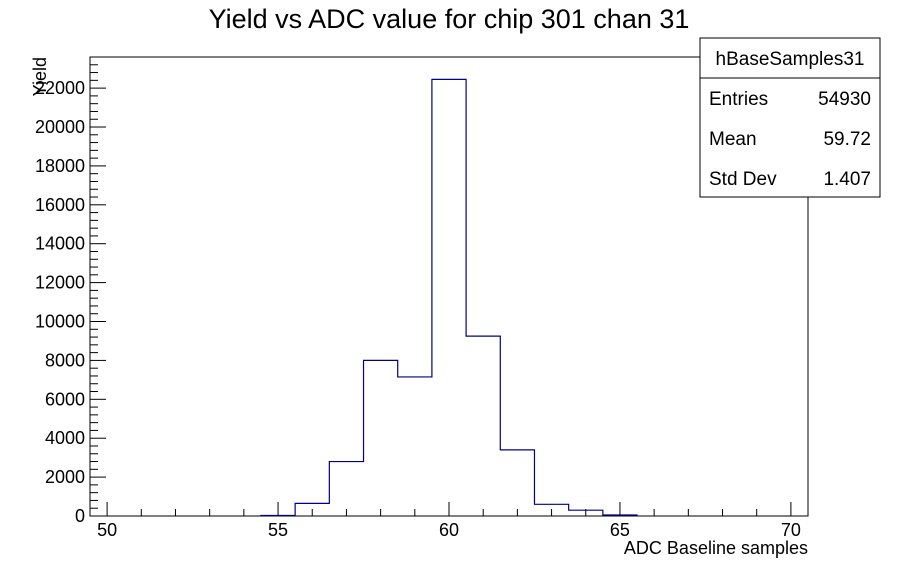 The image size is (898, 574). I want to click on stats-mean-label: Mean, so click(733, 139).